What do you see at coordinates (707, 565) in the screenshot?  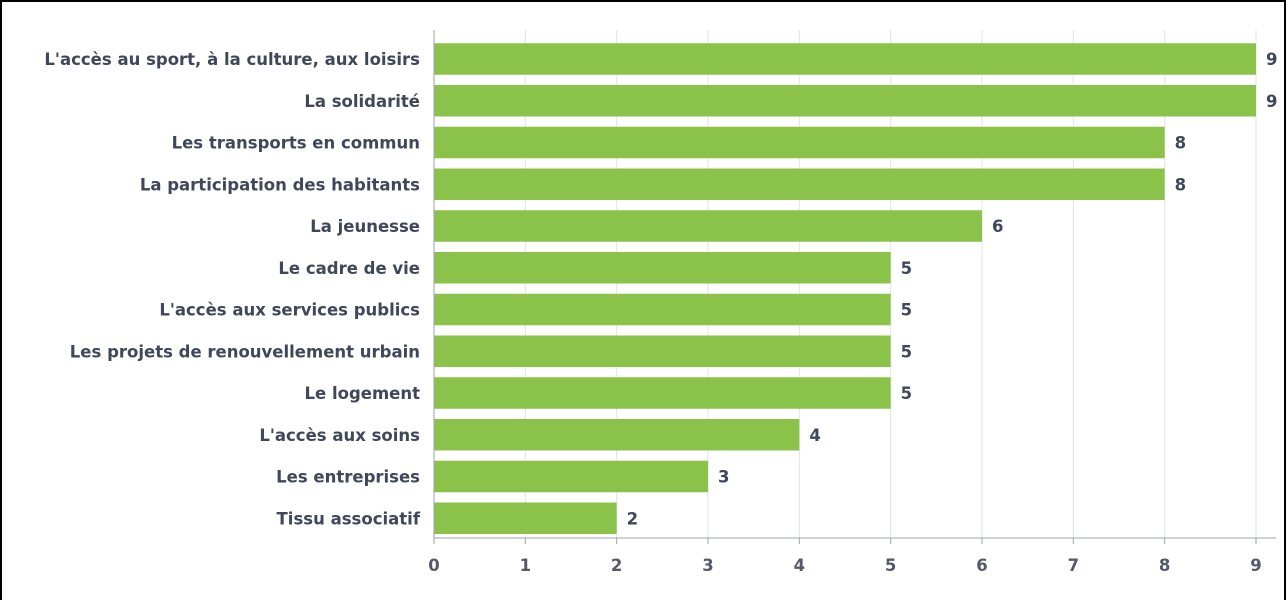 I see `x-tick-label: 3` at bounding box center [707, 565].